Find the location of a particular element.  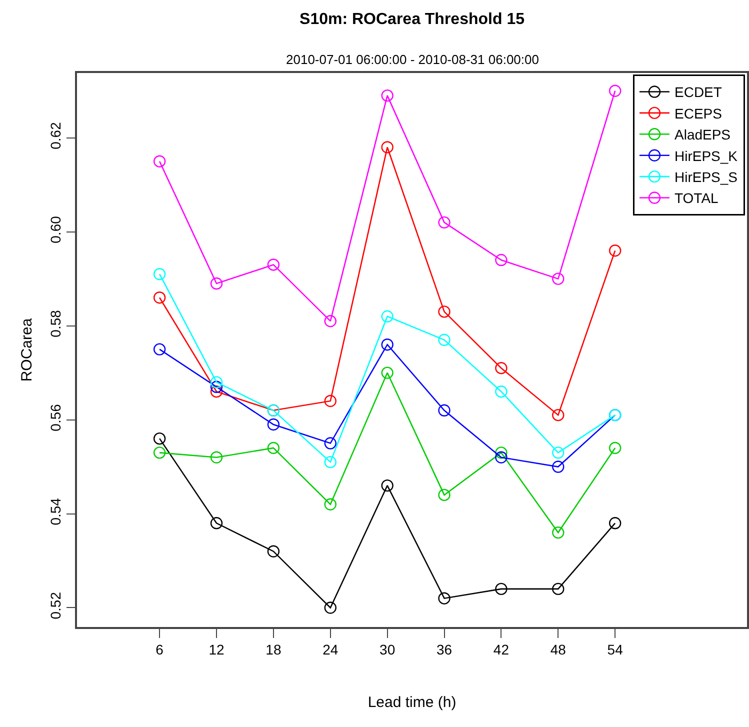

chart-title: S10m: ROCarea Threshold 15 is located at coordinates (412, 19).